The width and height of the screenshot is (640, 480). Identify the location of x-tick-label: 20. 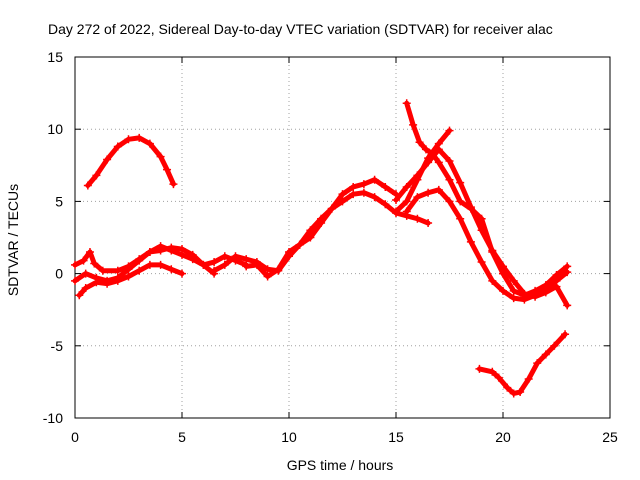
(503, 437).